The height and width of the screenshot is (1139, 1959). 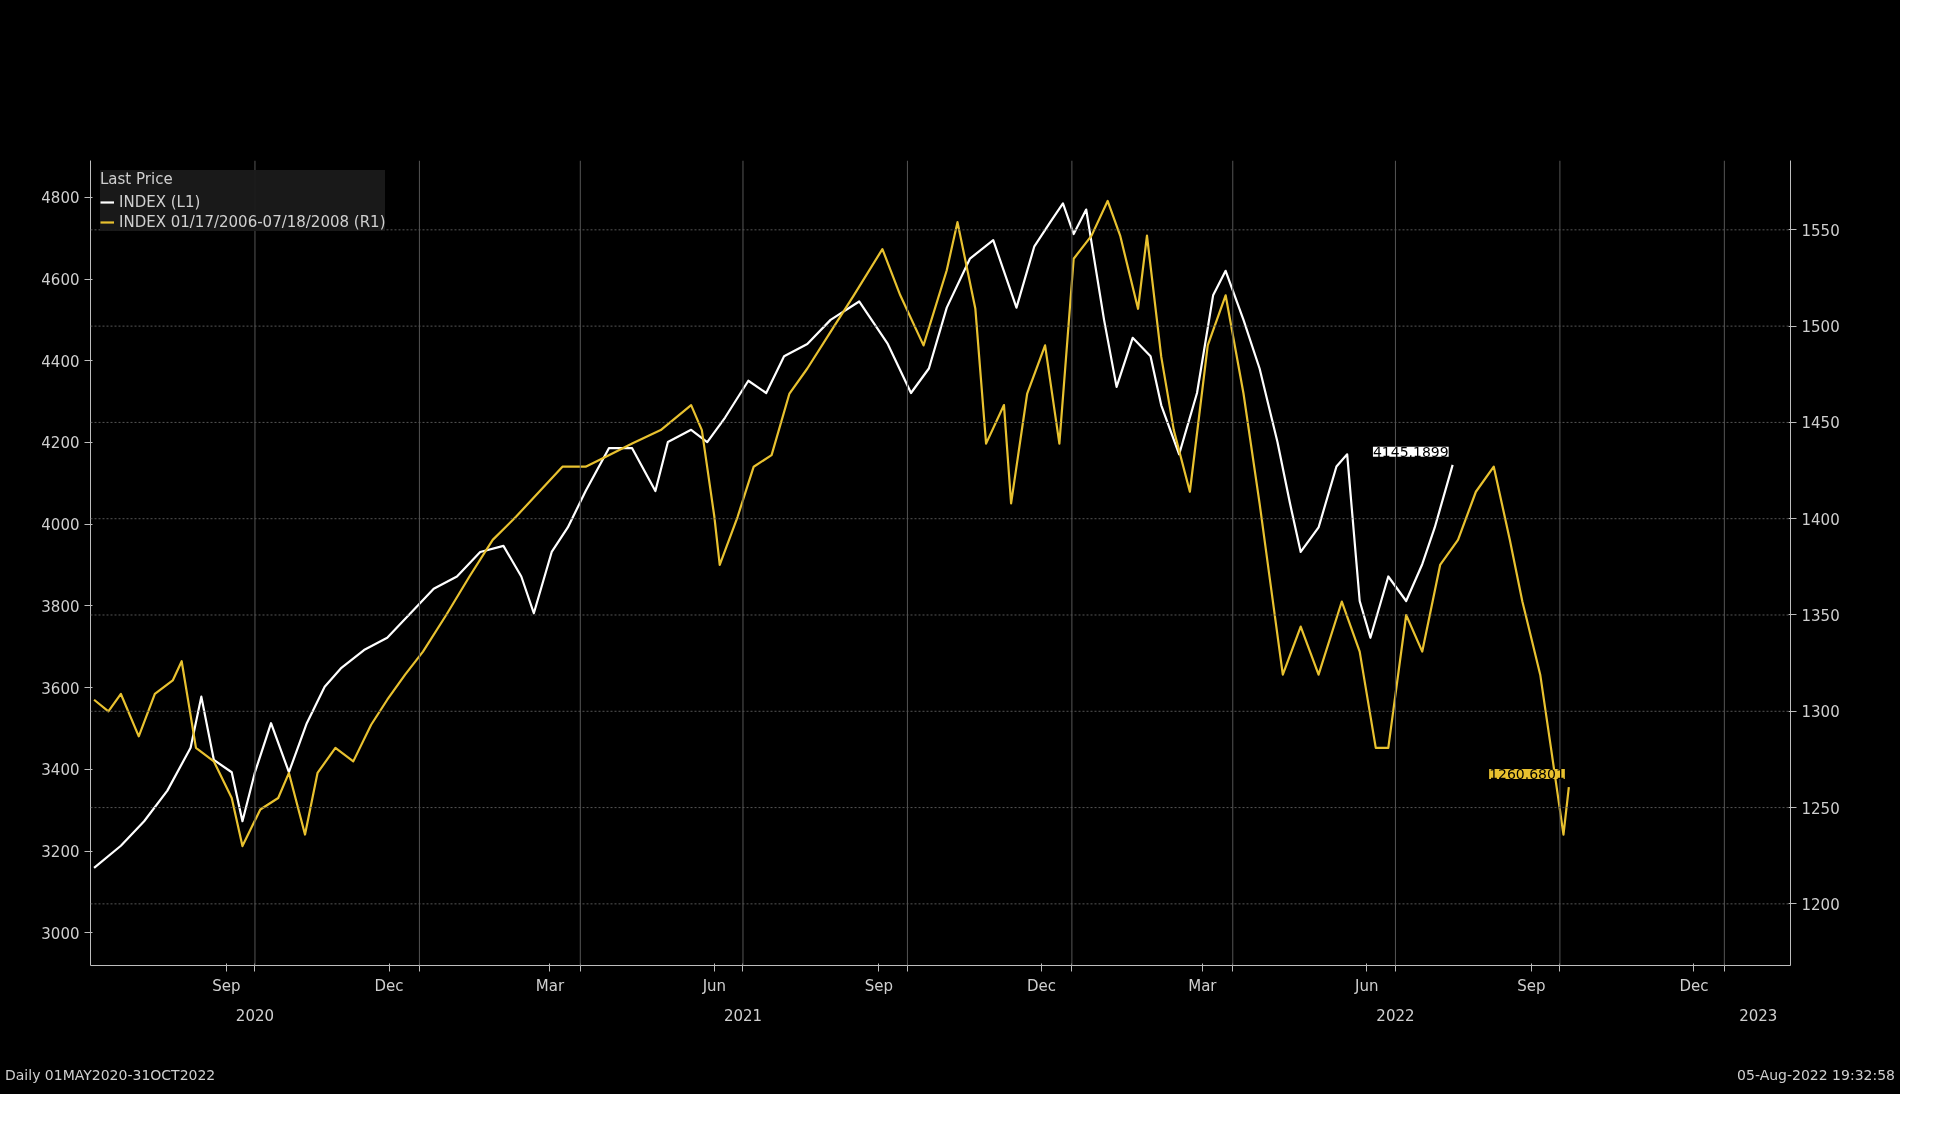 What do you see at coordinates (1820, 904) in the screenshot?
I see `y2-tick-label: 1200` at bounding box center [1820, 904].